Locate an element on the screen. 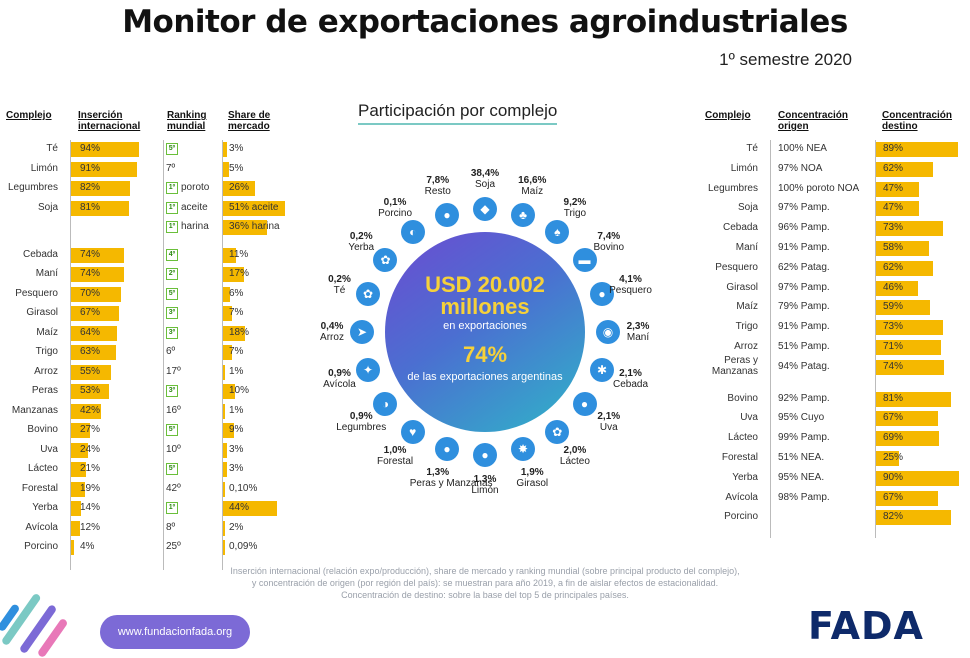 The height and width of the screenshot is (658, 970). share-value: 18% is located at coordinates (239, 332).